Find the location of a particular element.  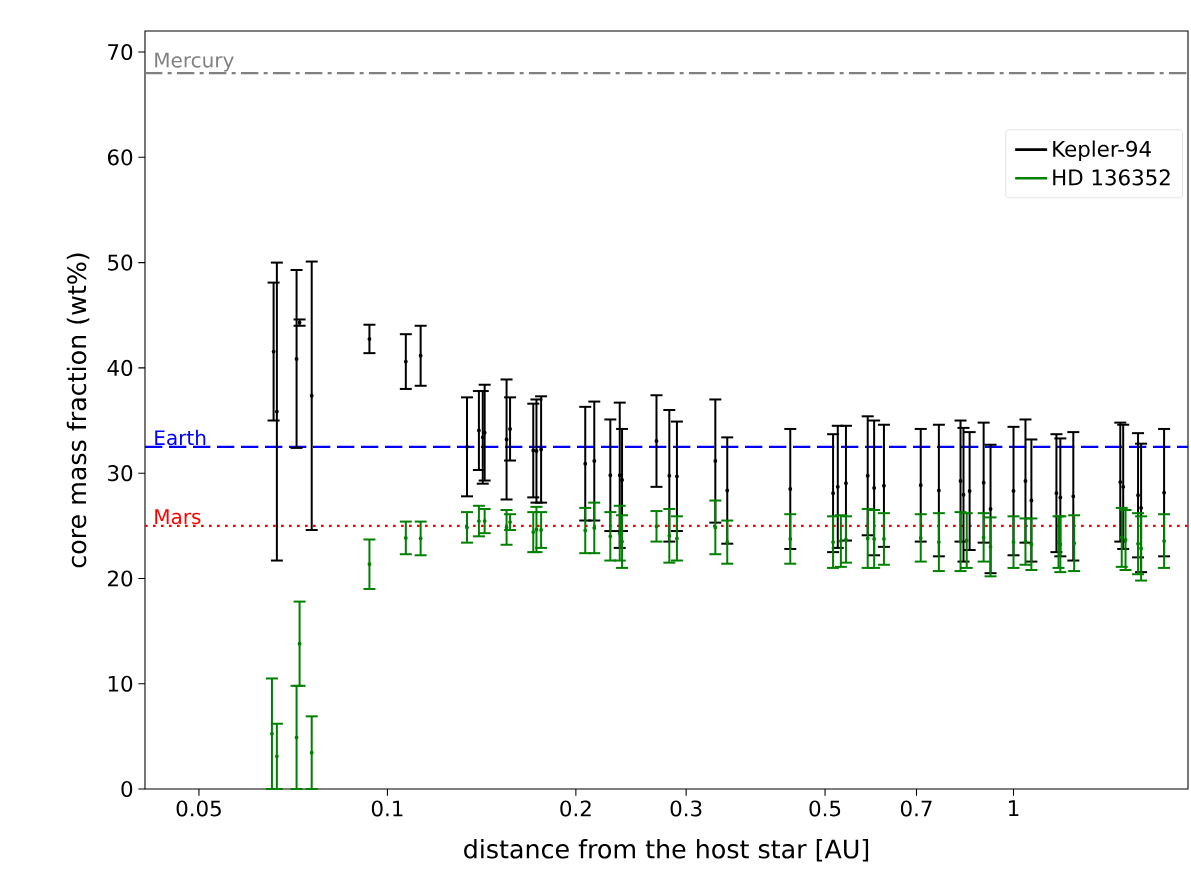

y-tick-label: 10 is located at coordinates (120, 683).